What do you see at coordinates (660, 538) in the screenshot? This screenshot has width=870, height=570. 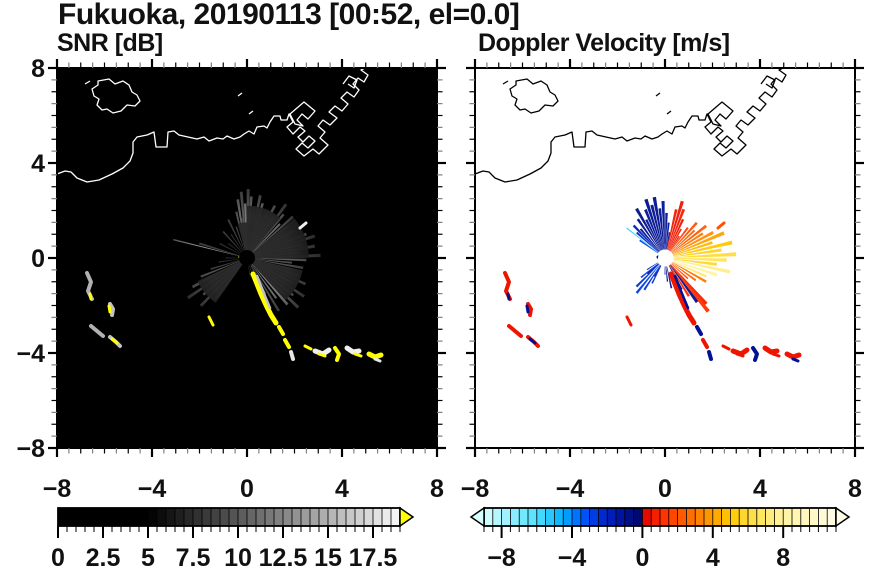 I see `vel-colorbar: −8 −4 0 4 8` at bounding box center [660, 538].